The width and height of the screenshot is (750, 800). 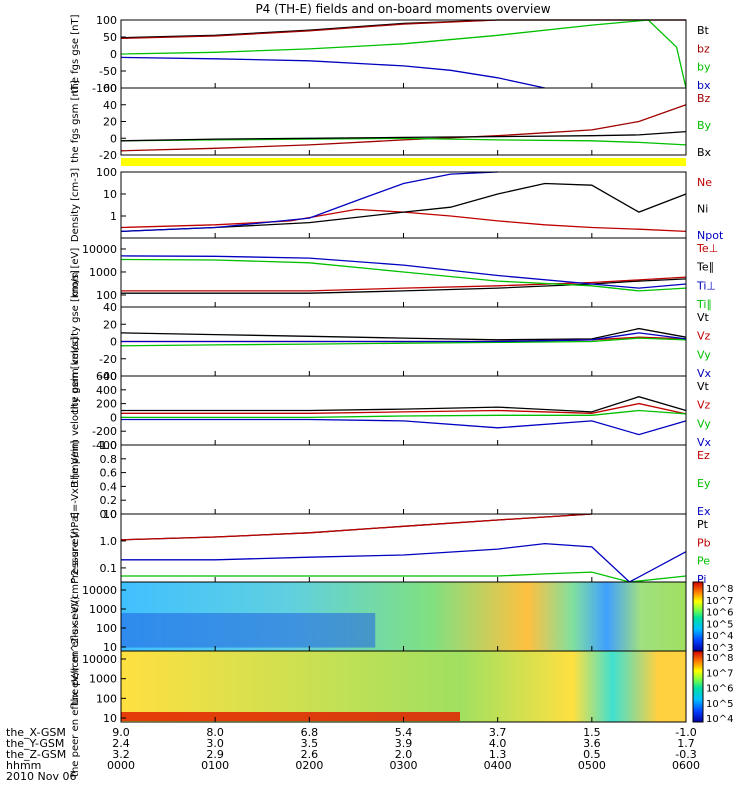 What do you see at coordinates (121, 743) in the screenshot?
I see `x-tick-label: 2.4` at bounding box center [121, 743].